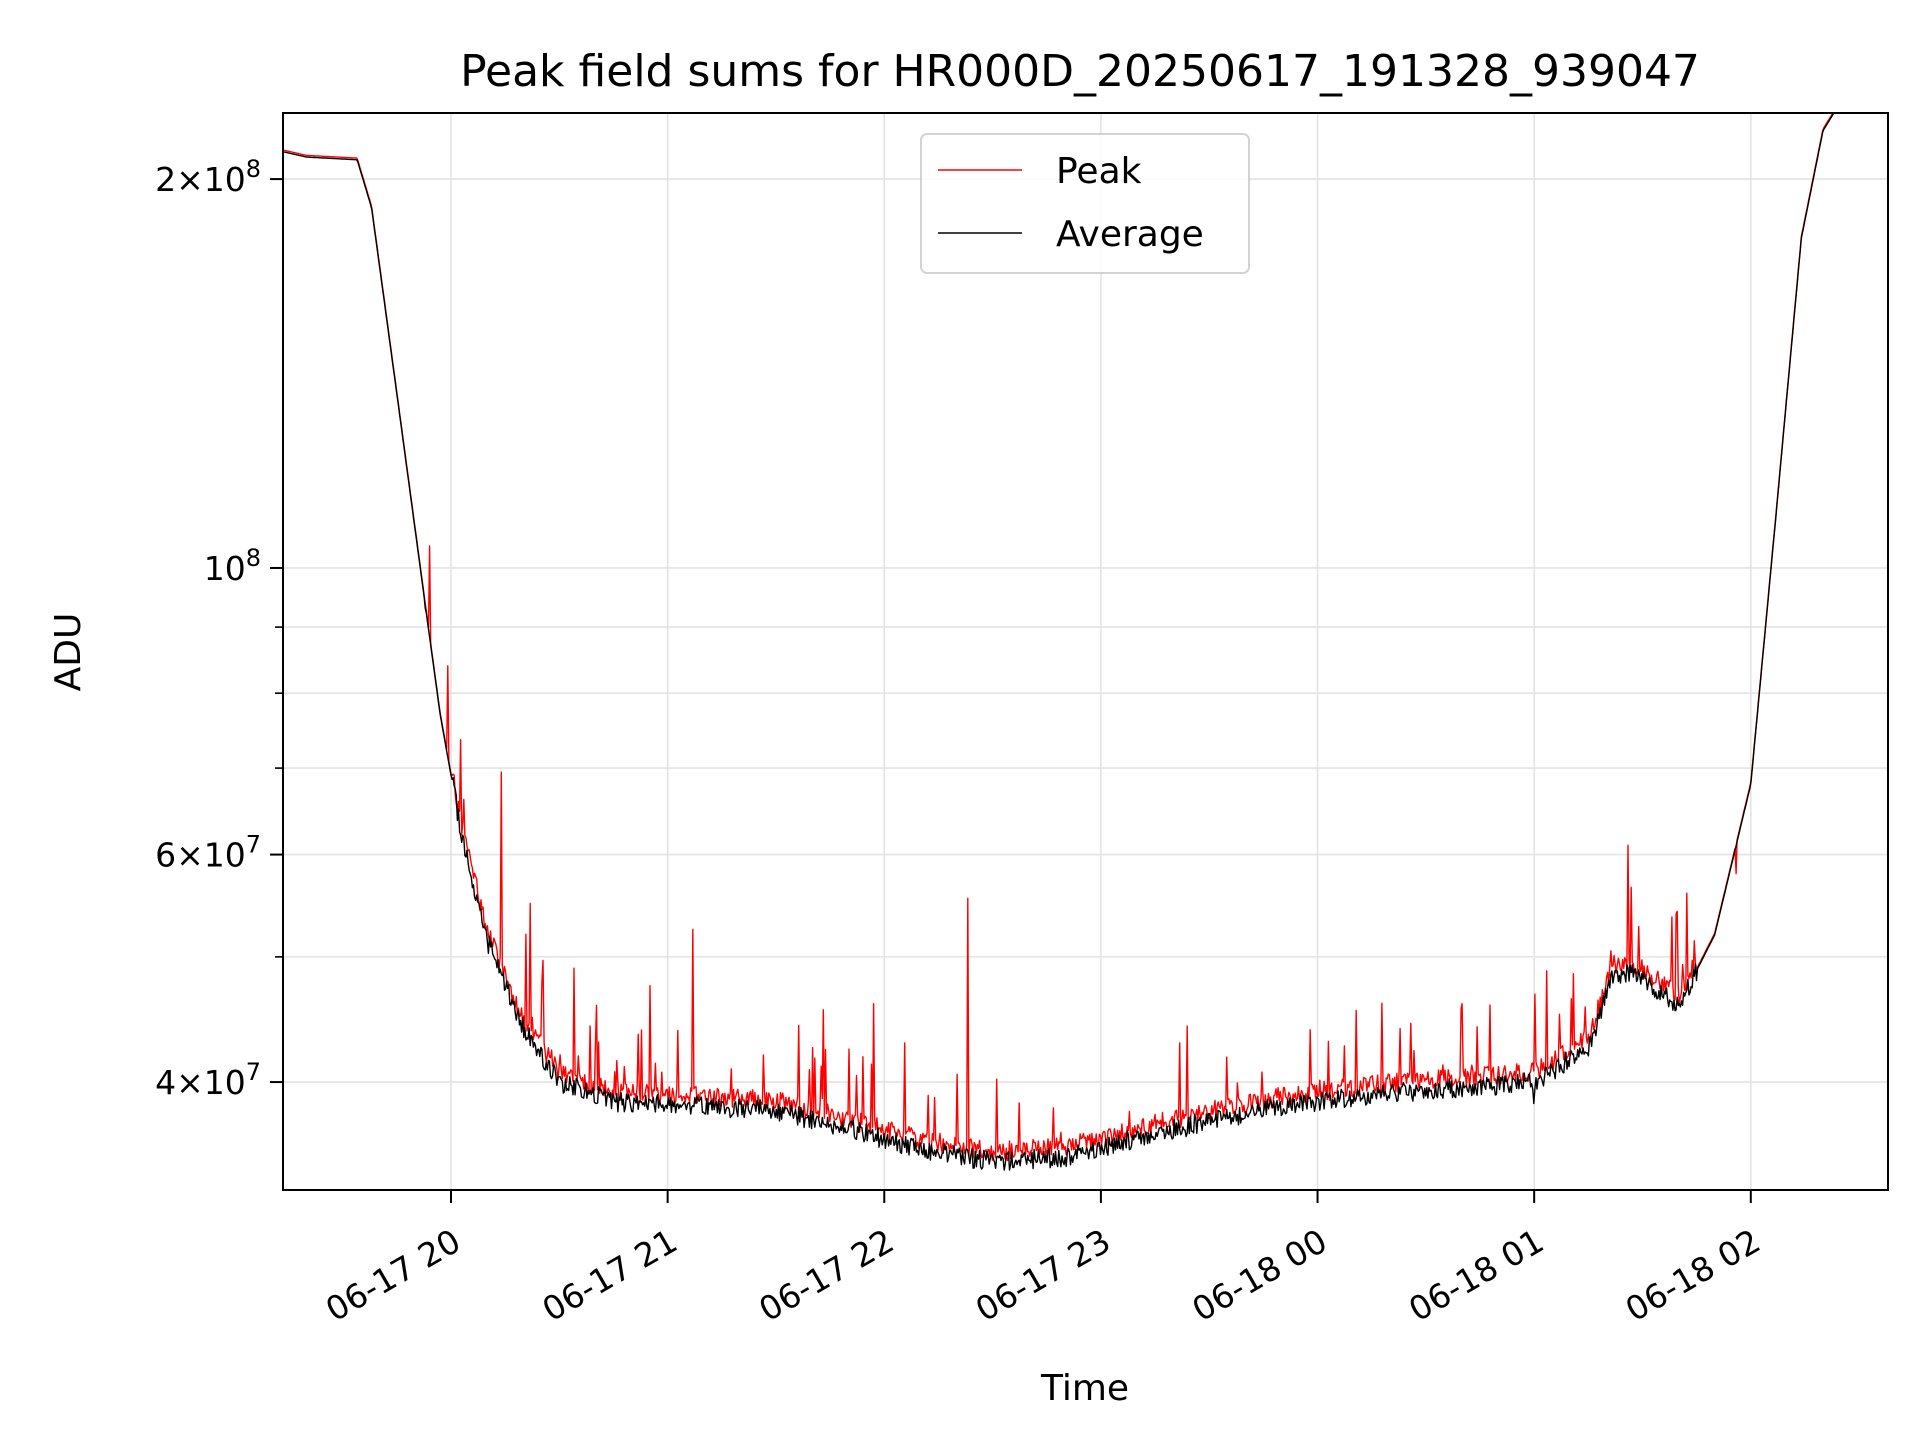 The image size is (1920, 1440). What do you see at coordinates (208, 853) in the screenshot?
I see `y-tick-label: 6×107` at bounding box center [208, 853].